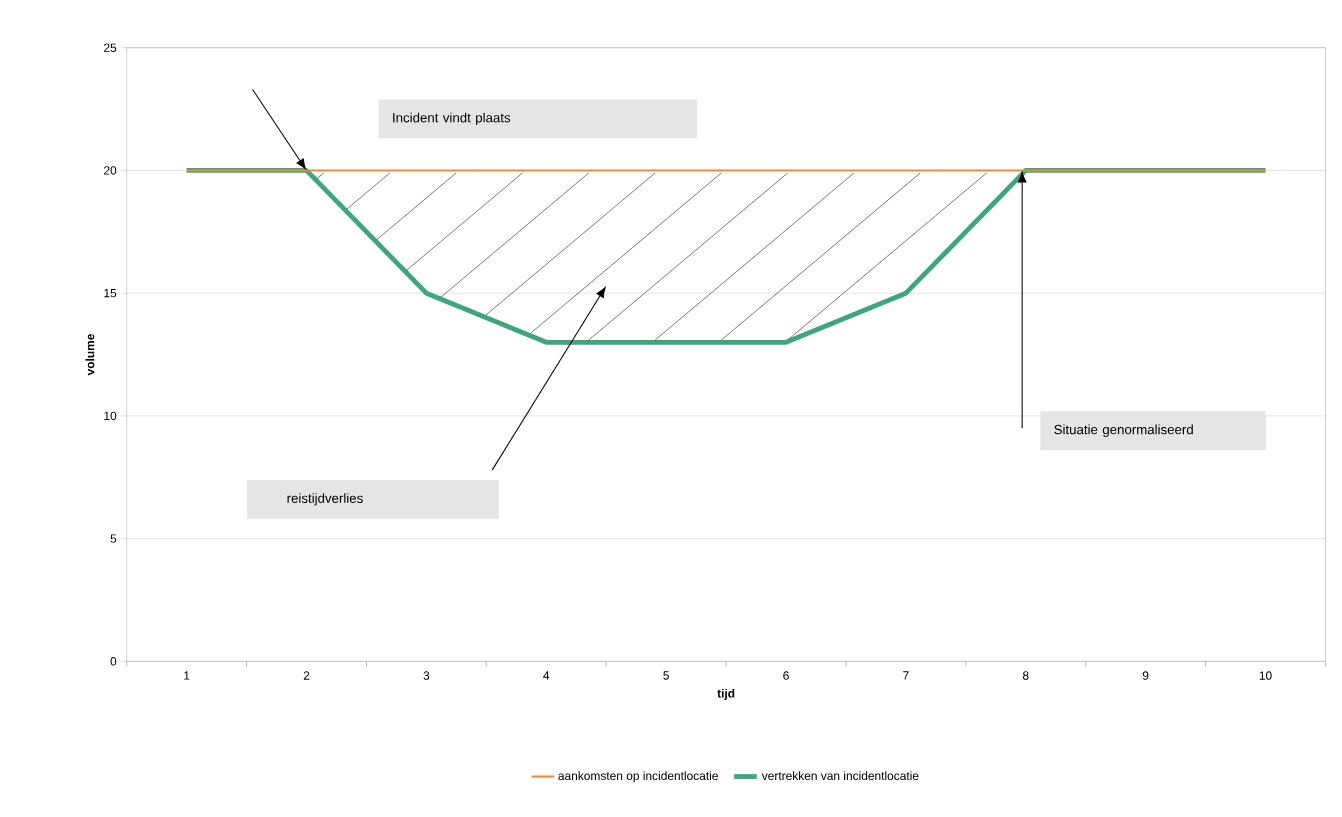 Image resolution: width=1342 pixels, height=817 pixels. I want to click on x-tick-label: 9, so click(1145, 675).